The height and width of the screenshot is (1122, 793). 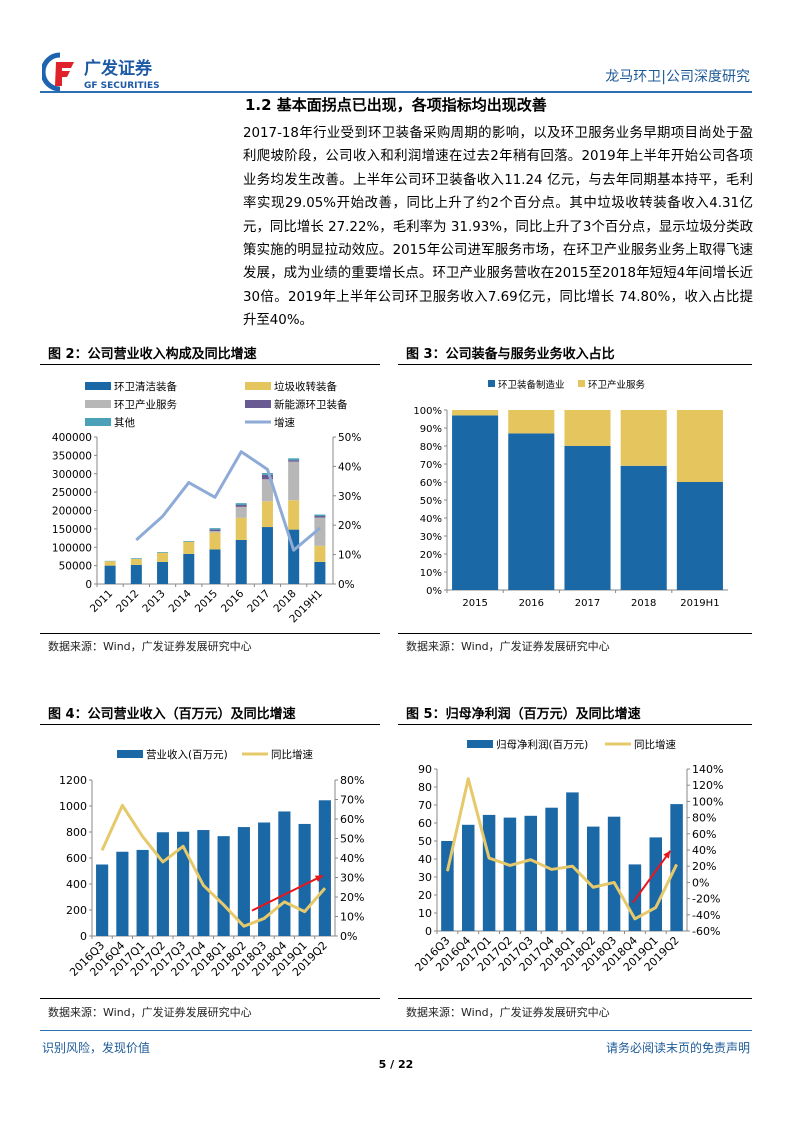 What do you see at coordinates (72, 530) in the screenshot?
I see `y-left-tick-label: 150000` at bounding box center [72, 530].